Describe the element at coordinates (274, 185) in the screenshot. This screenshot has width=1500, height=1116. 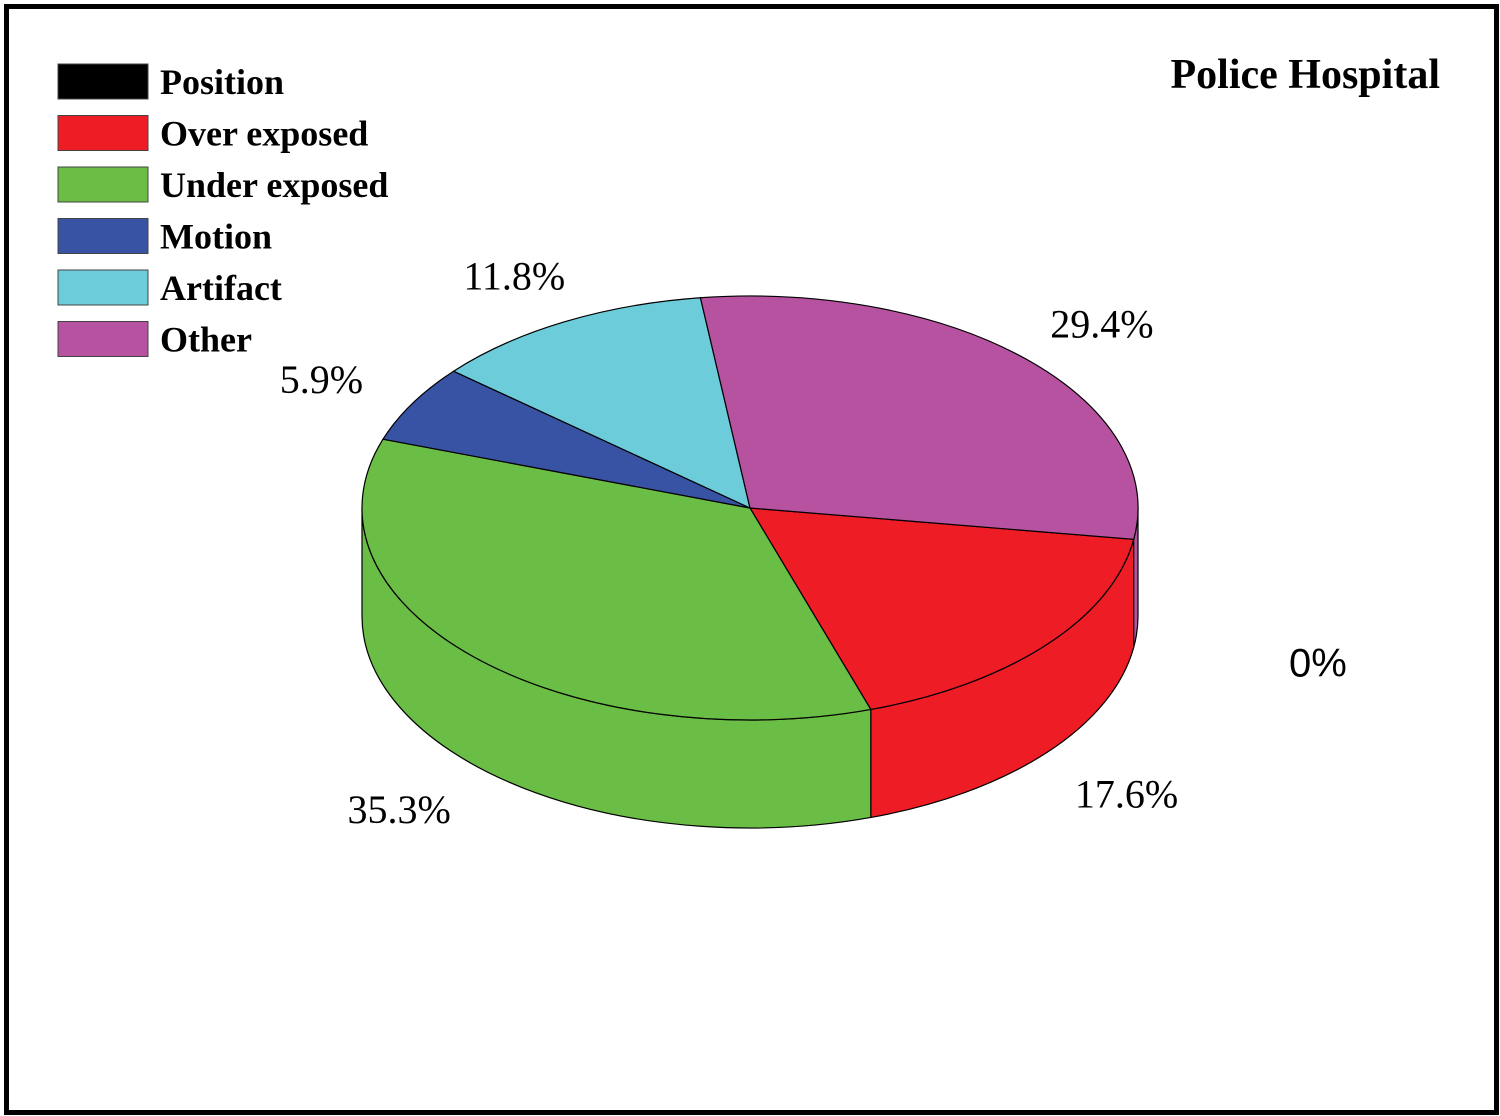
I see `legend-label-2: Under exposed` at that location.